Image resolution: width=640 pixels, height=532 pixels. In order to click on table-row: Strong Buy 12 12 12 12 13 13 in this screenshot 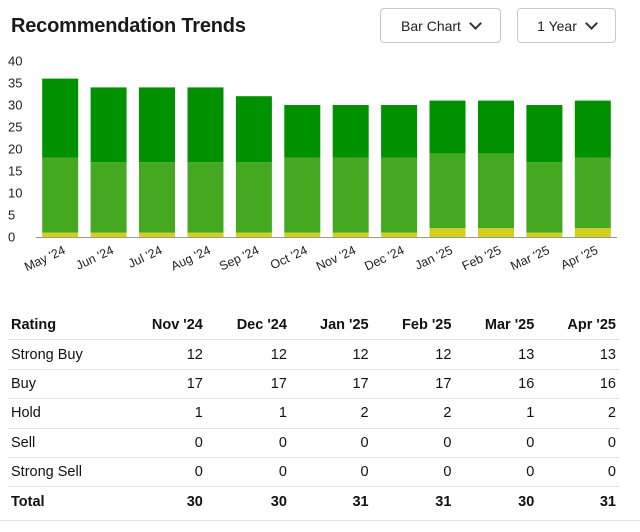, I will do `click(314, 354)`.